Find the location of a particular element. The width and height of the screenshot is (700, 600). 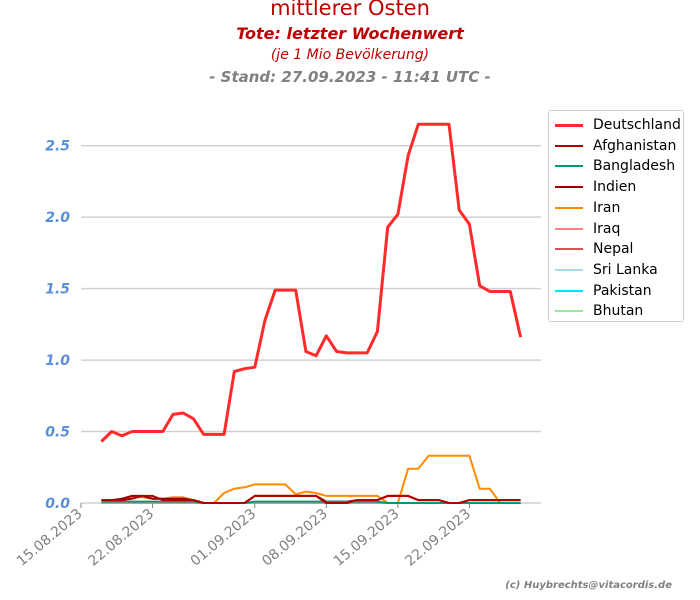

y-tick-label: 1.0 is located at coordinates (57, 361).